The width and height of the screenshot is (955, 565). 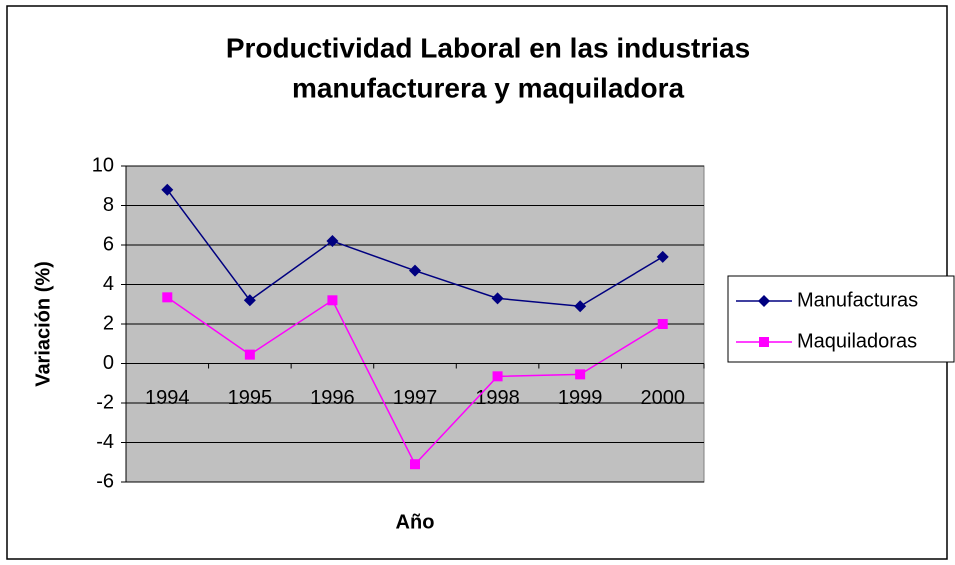 I want to click on y-tick-label: 2, so click(x=108, y=323).